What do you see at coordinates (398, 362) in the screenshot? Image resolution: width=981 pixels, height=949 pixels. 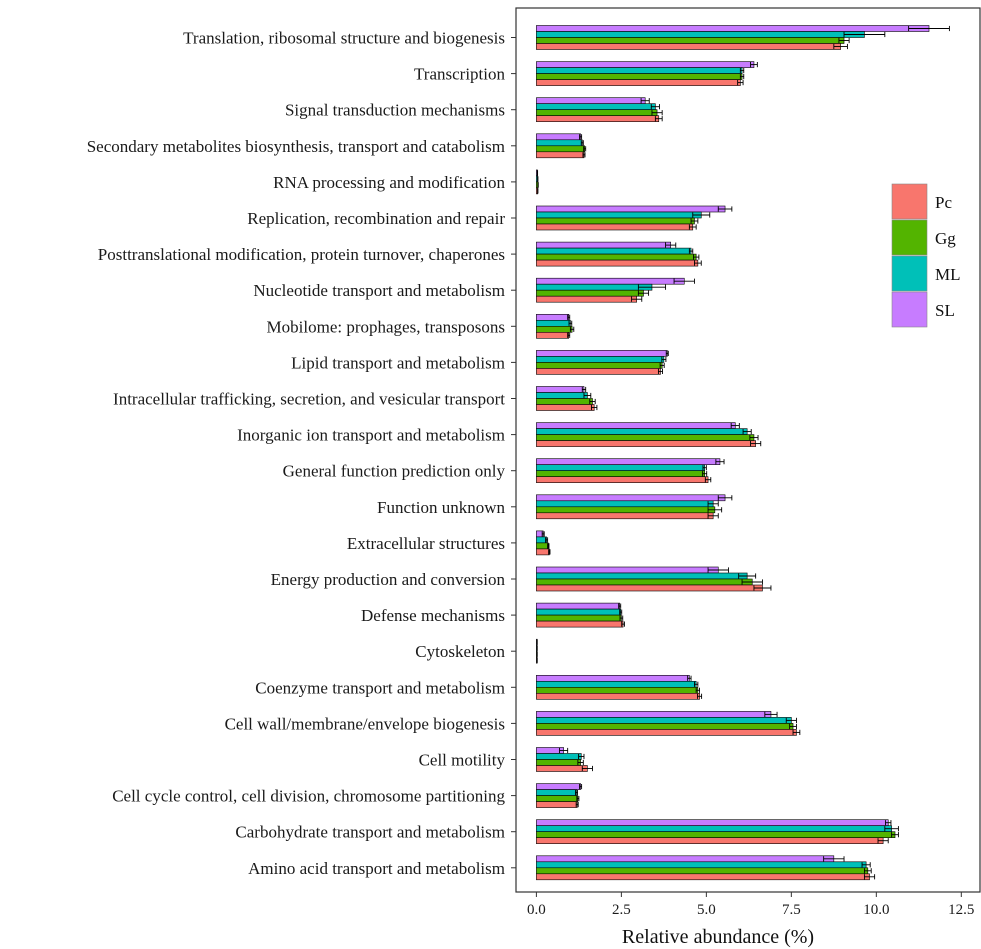 I see `category-label-9: Lipid transport and metabolism` at bounding box center [398, 362].